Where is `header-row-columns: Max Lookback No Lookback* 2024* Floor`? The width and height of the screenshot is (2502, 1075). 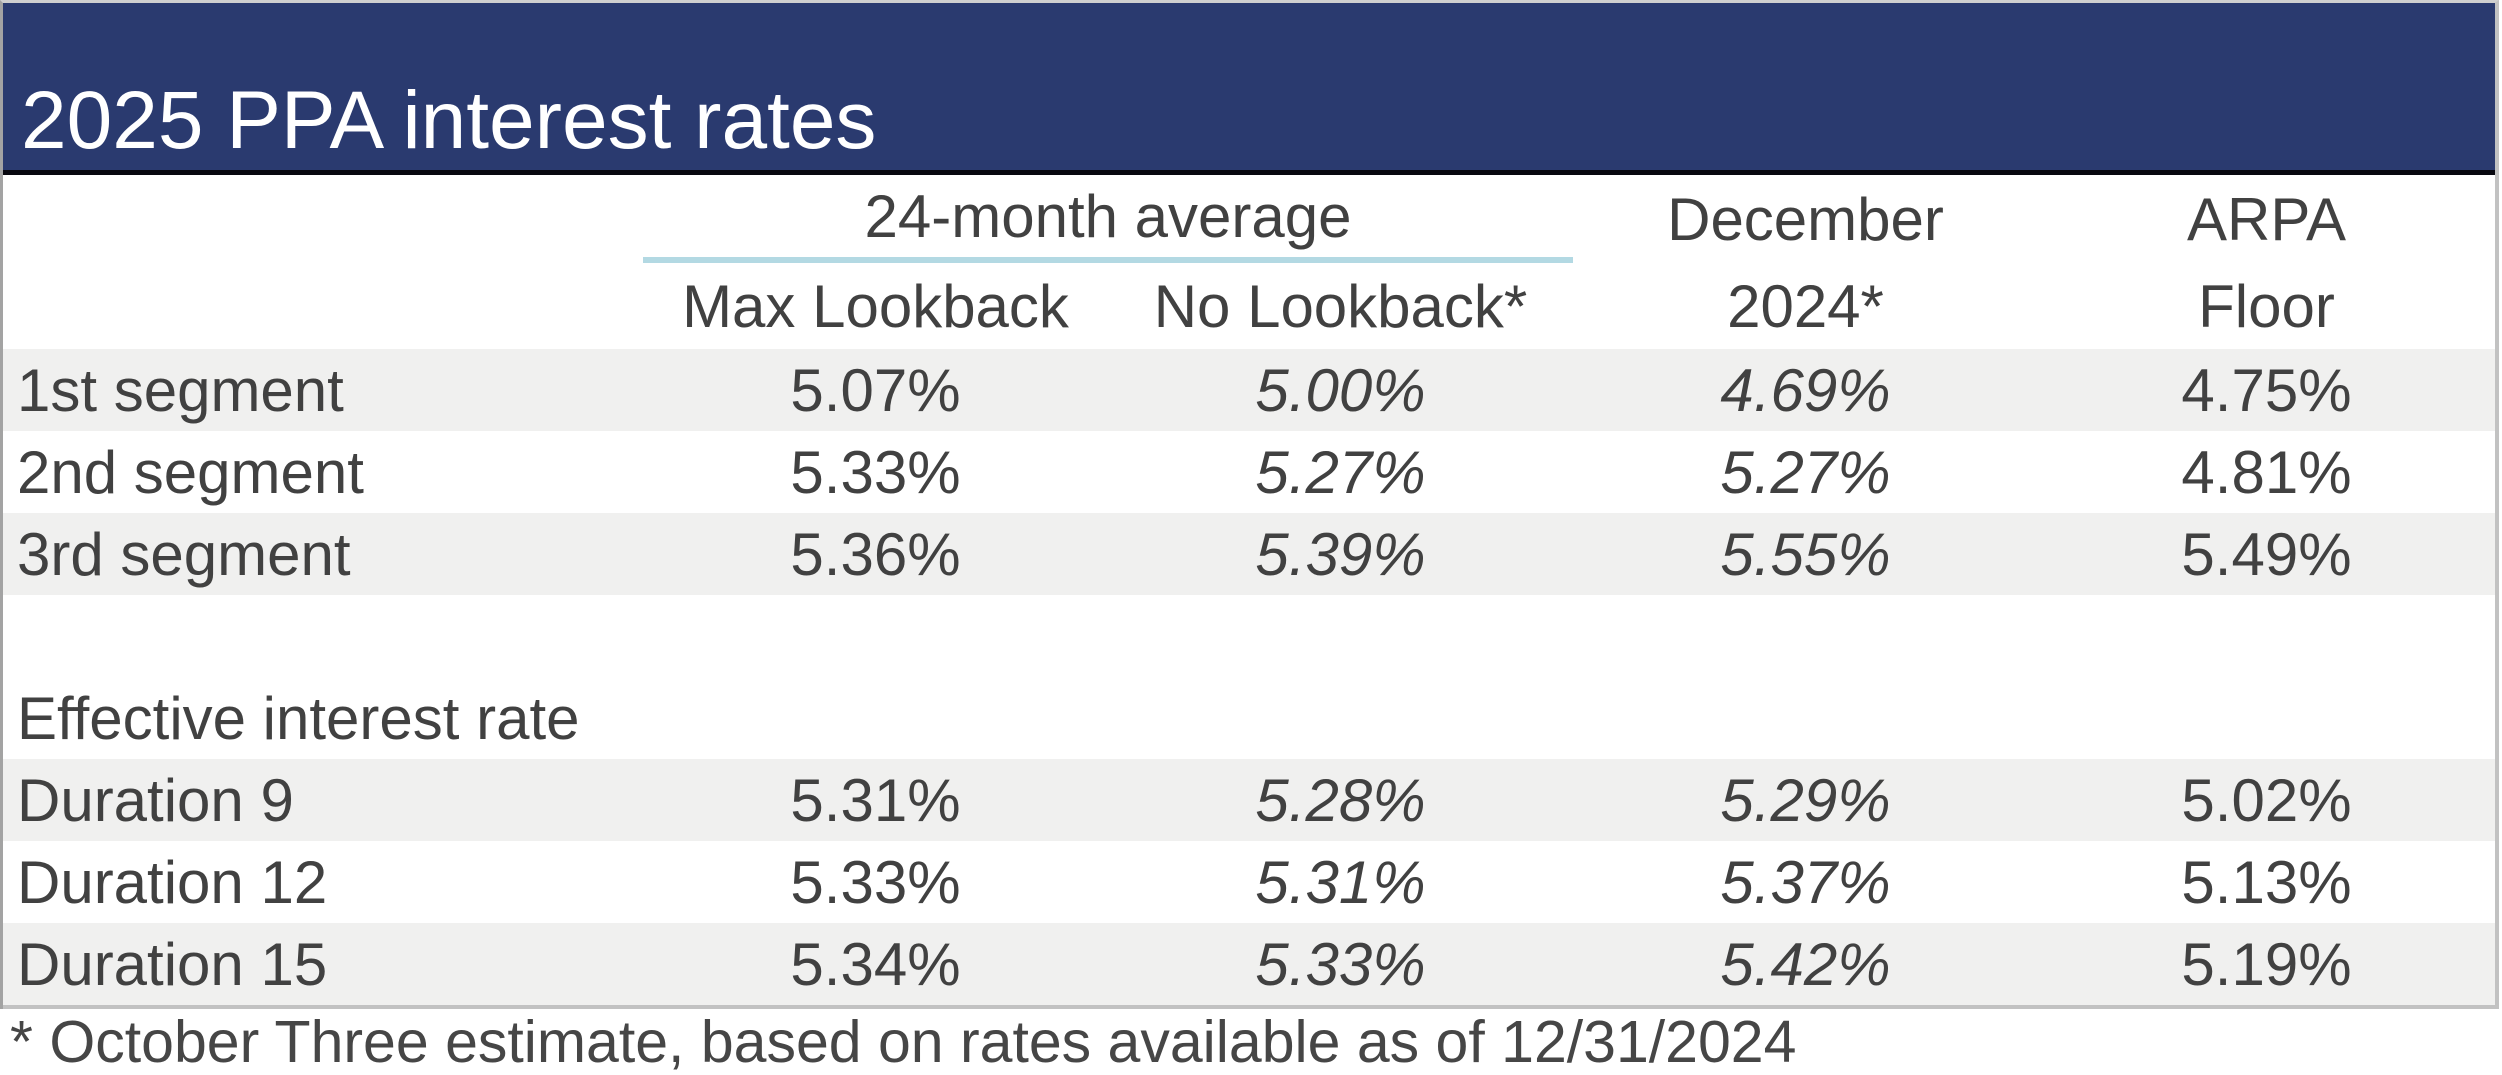
header-row-columns: Max Lookback No Lookback* 2024* Floor is located at coordinates (1249, 306).